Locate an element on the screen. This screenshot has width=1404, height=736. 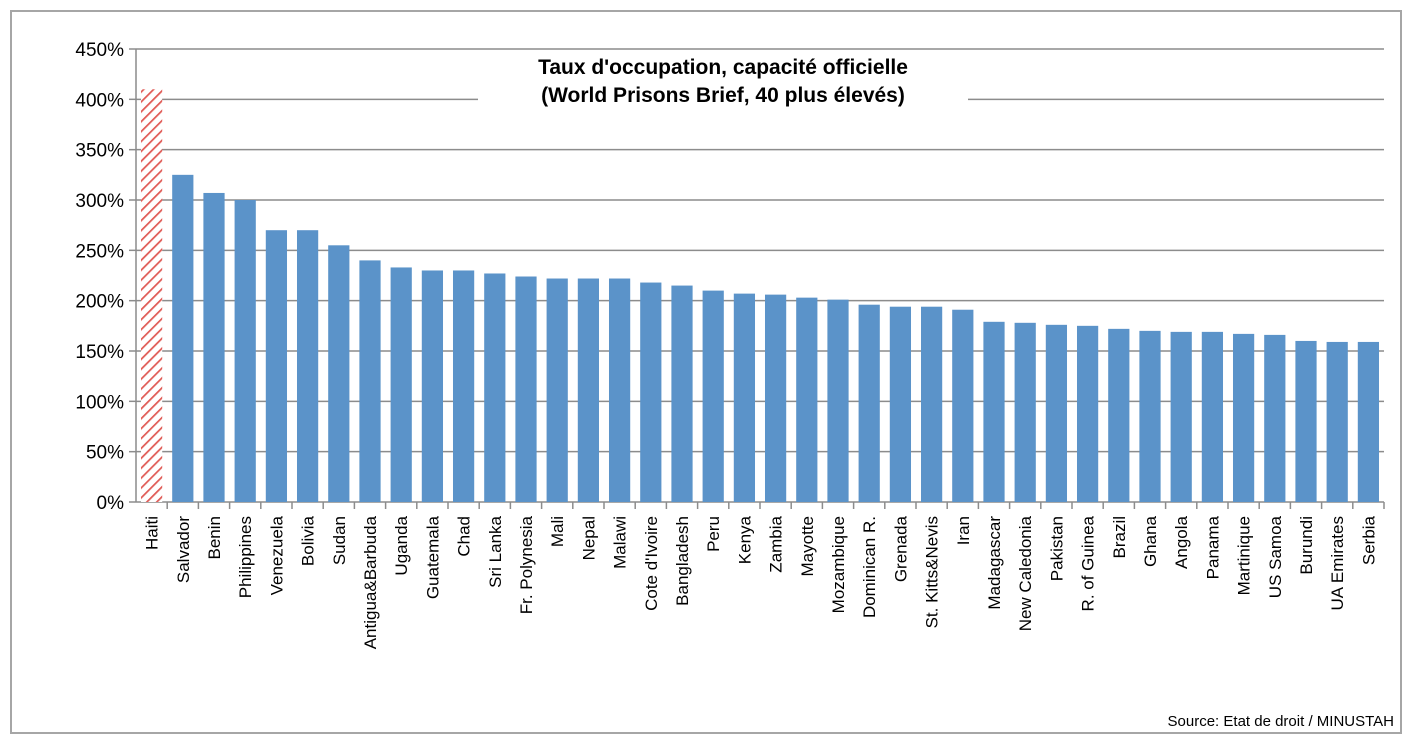
x-category-label: Madagascar is located at coordinates (994, 563).